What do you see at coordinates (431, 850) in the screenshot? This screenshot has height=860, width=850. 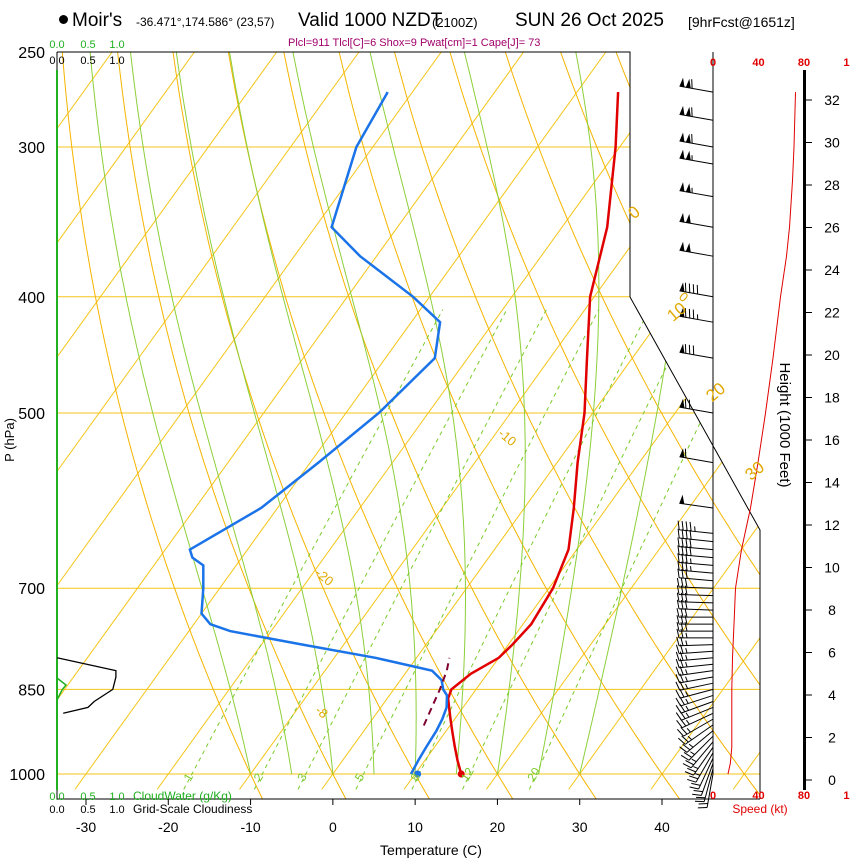 I see `x-axis-label: Temperature (C)` at bounding box center [431, 850].